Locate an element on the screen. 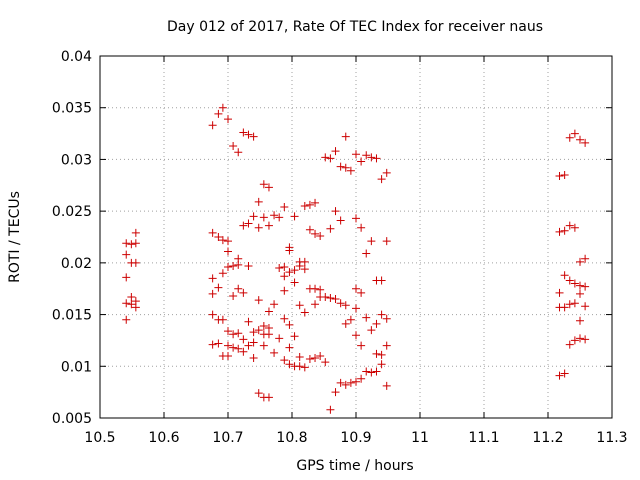 The width and height of the screenshot is (640, 480). x-tick-label: 11 is located at coordinates (420, 438).